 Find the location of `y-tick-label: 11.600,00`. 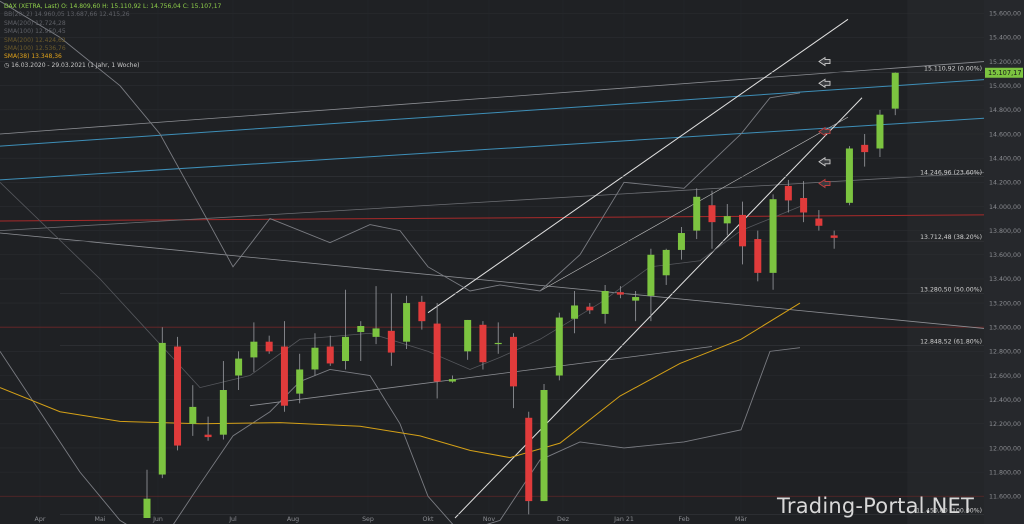

y-tick-label: 11.600,00 is located at coordinates (1005, 497).